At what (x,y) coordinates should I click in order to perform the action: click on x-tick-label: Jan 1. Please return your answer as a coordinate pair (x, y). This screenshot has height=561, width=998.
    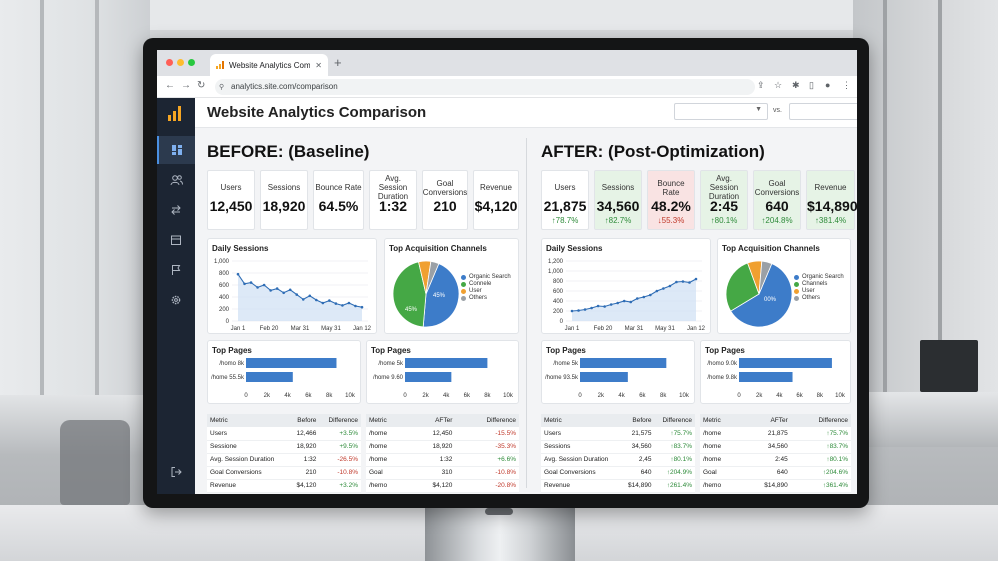
    Looking at the image, I should click on (238, 329).